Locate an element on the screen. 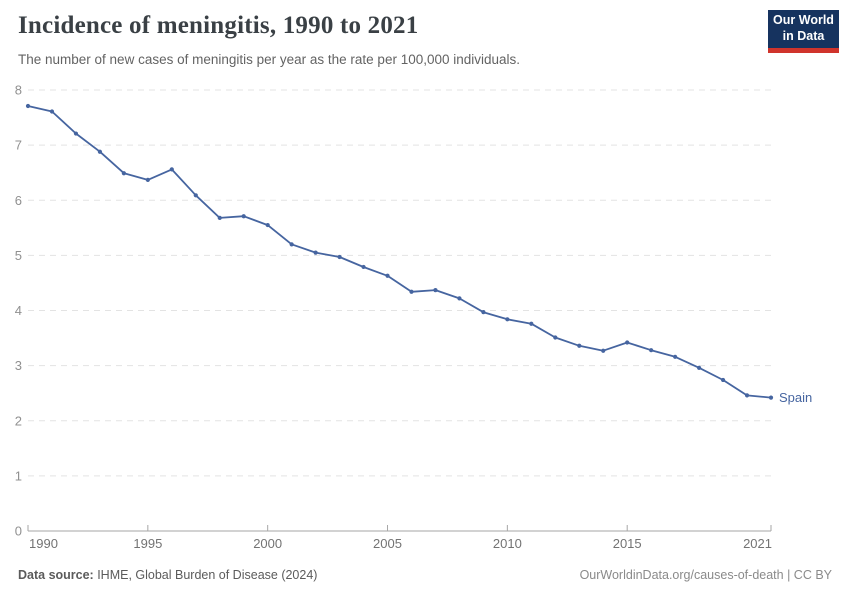  y-axis-label-3: 3 is located at coordinates (18, 365).